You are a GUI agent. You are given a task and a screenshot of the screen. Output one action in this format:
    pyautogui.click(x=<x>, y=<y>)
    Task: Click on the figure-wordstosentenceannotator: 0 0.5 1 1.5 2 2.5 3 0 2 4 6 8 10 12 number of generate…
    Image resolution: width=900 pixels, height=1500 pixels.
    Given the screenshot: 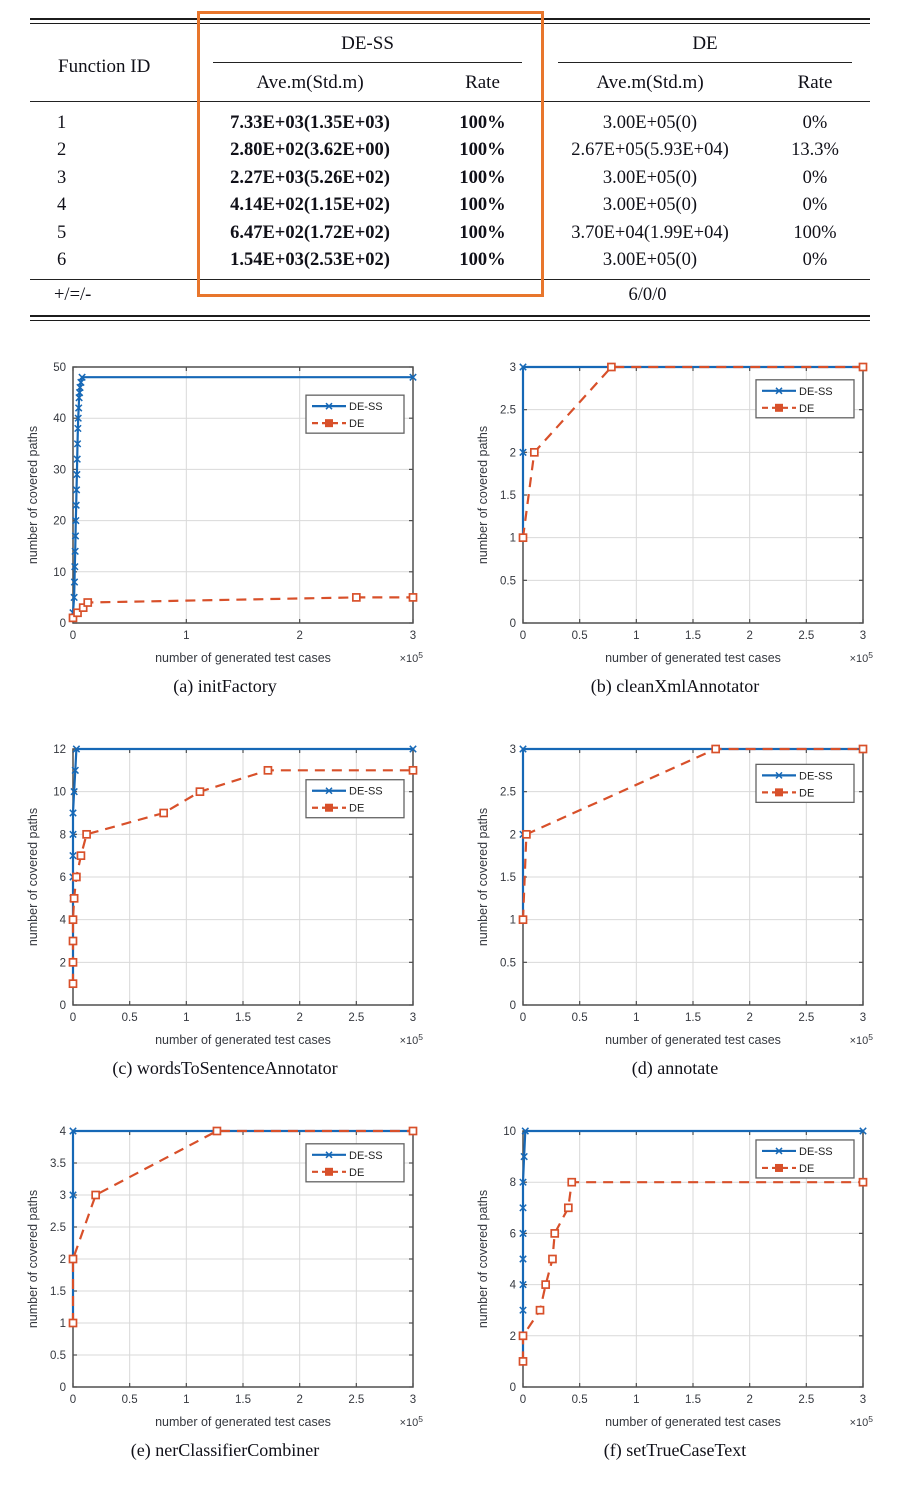 What is the action you would take?
    pyautogui.click(x=225, y=909)
    